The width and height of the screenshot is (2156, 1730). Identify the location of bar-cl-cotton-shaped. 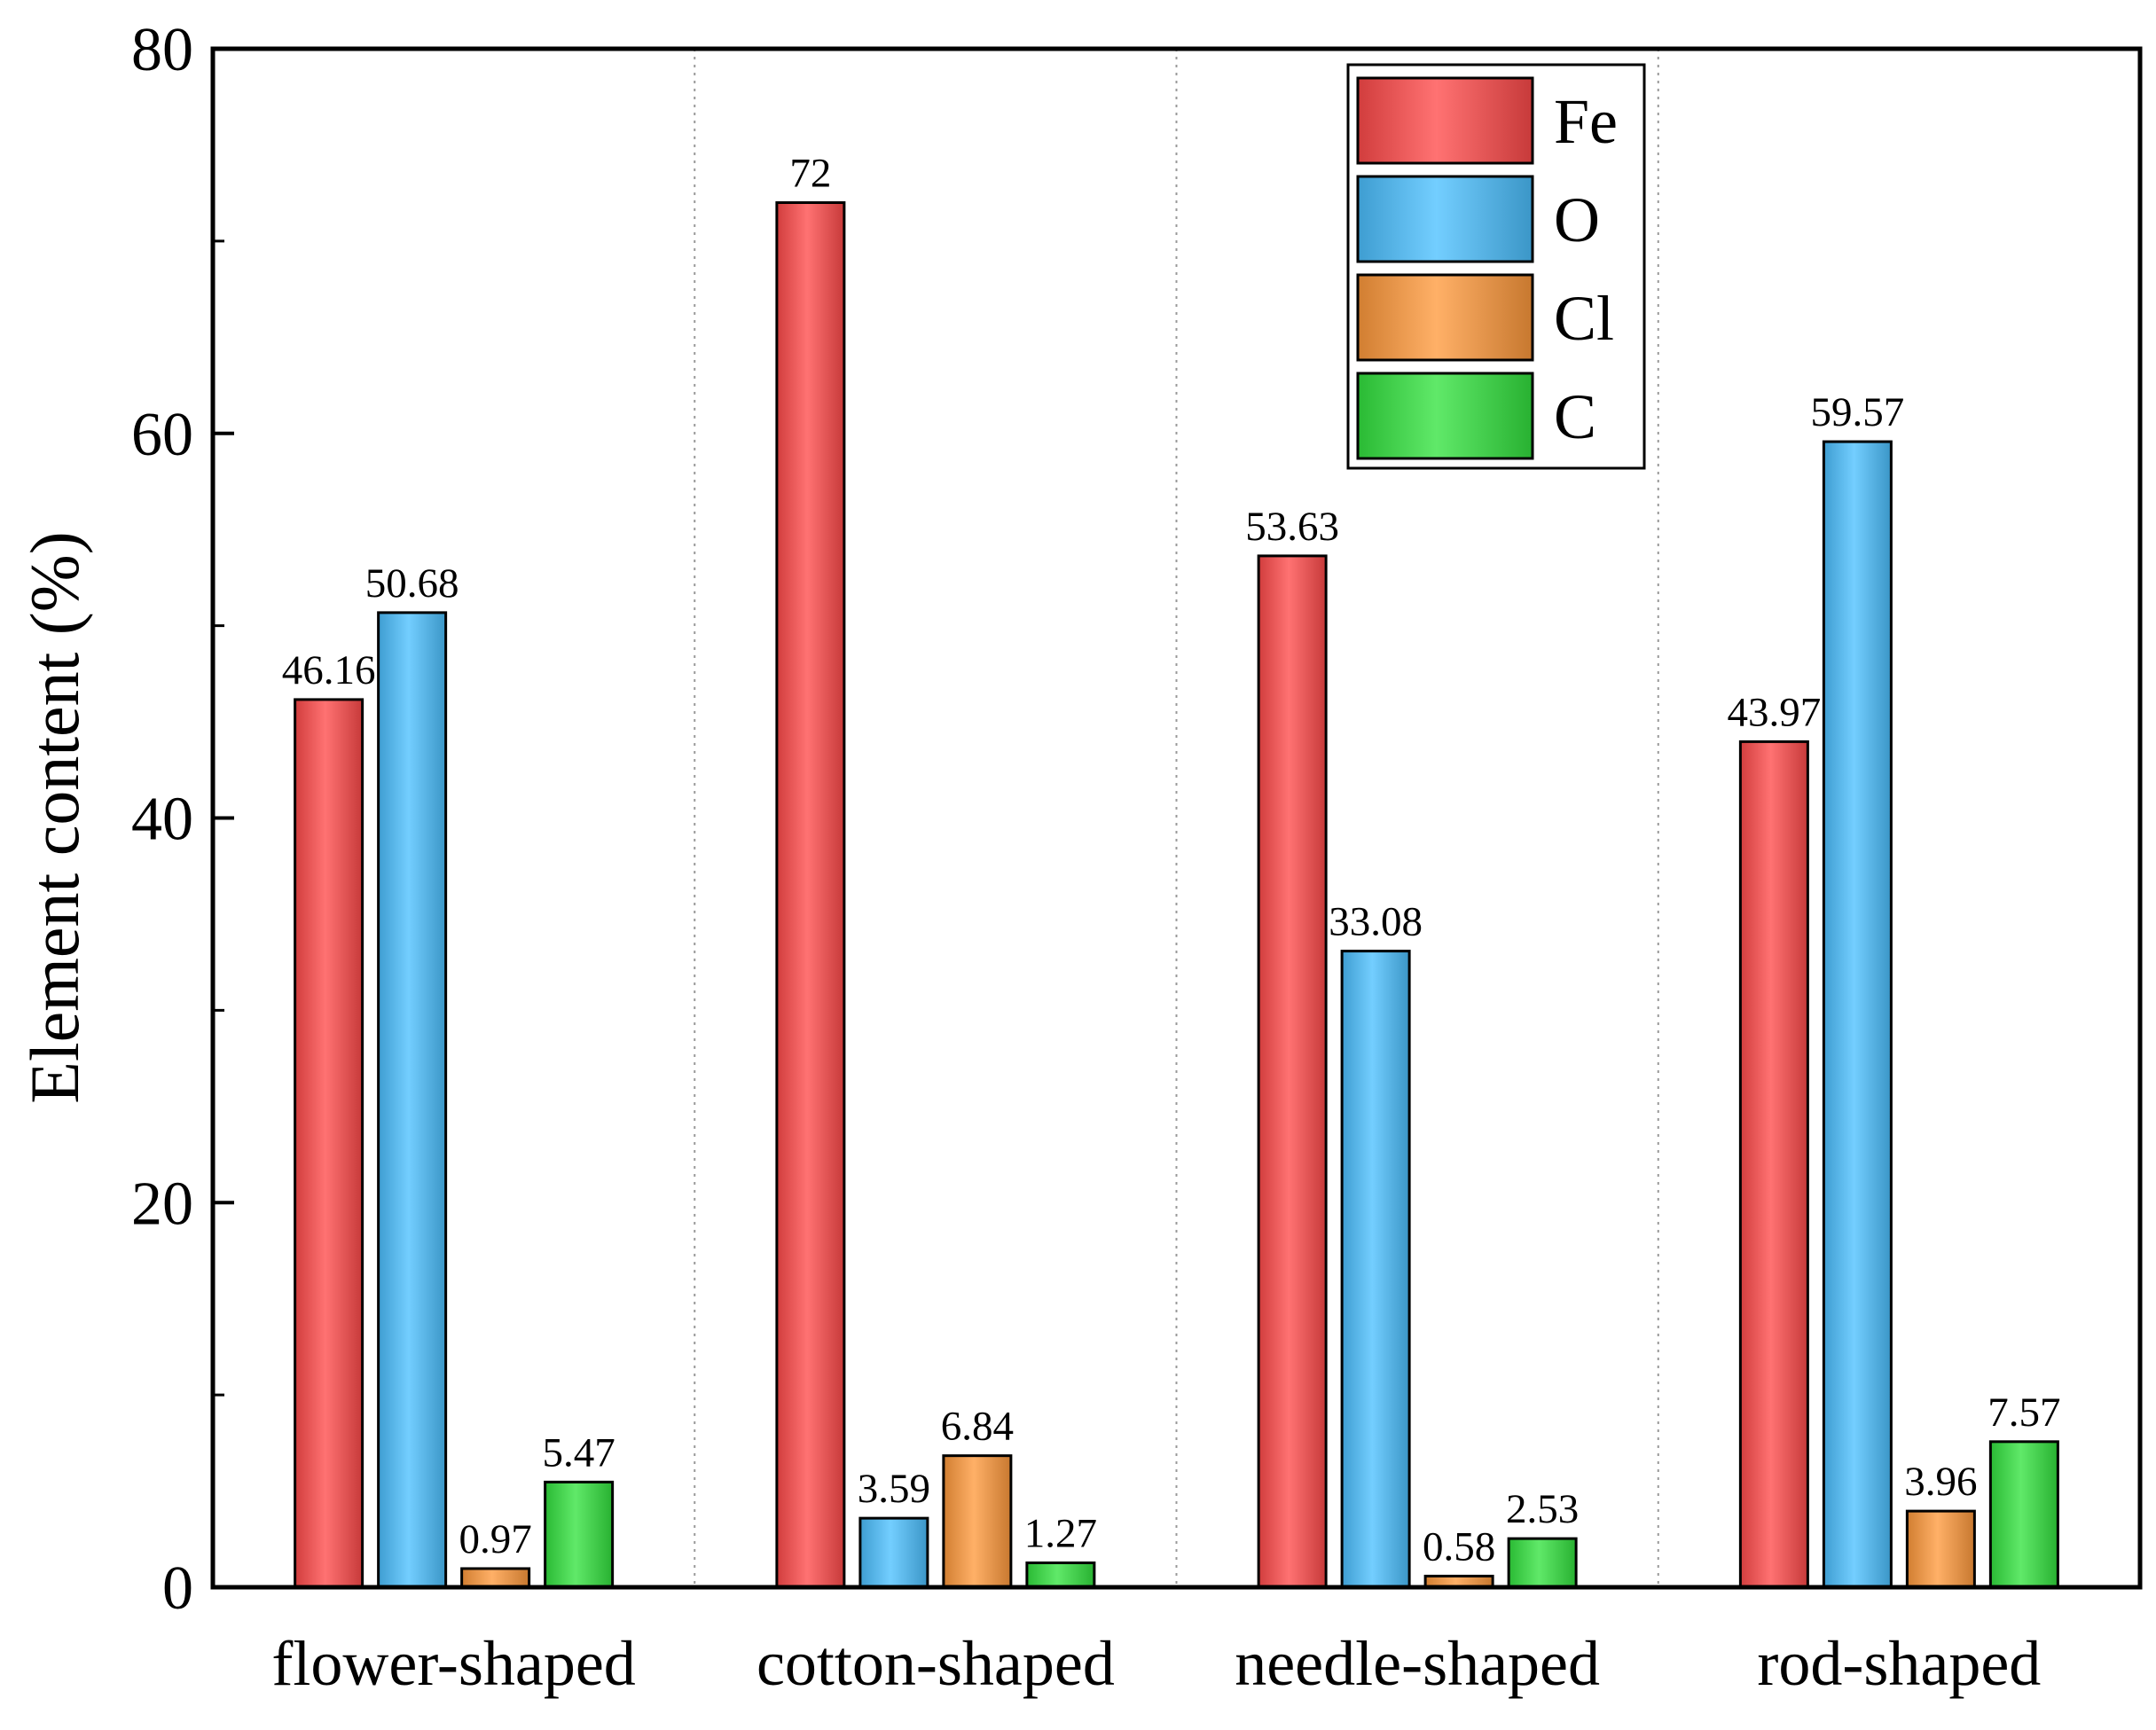
(978, 1521).